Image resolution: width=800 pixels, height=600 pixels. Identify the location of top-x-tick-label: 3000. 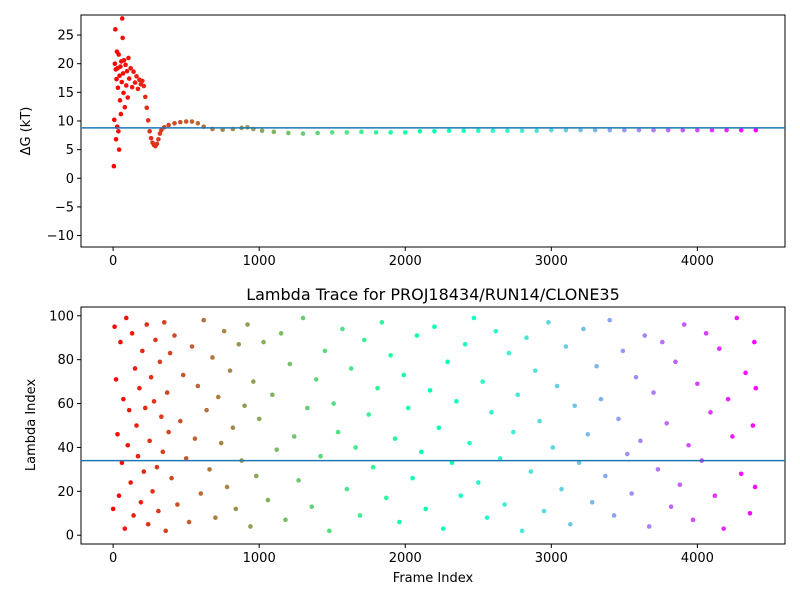
(551, 261).